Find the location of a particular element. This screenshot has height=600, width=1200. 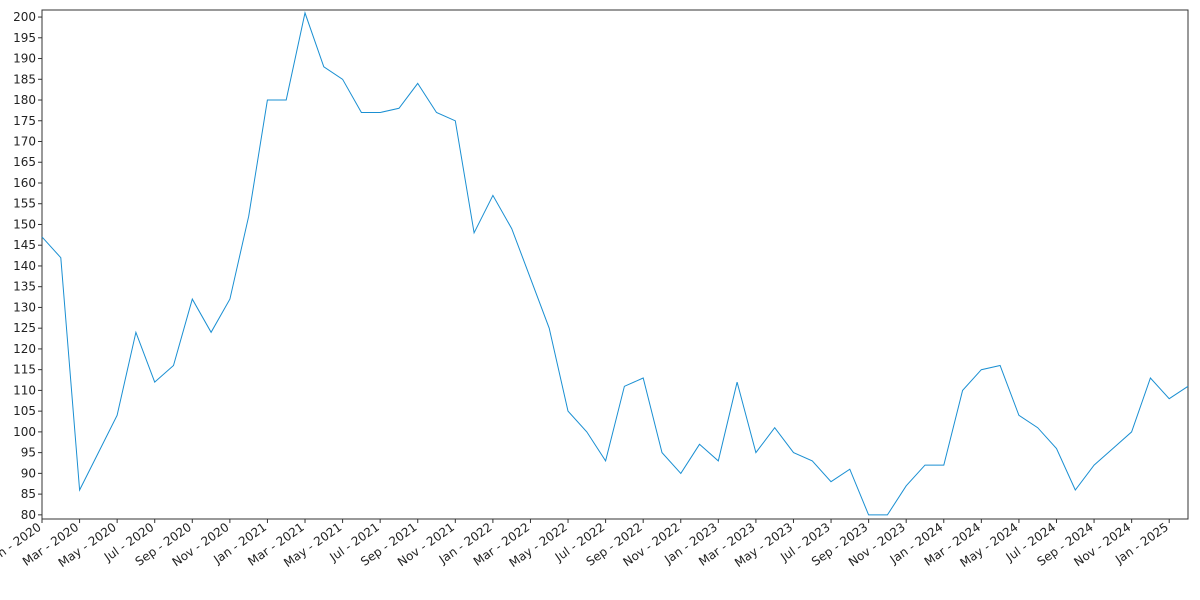

y-tick-label: 80 is located at coordinates (28, 515).